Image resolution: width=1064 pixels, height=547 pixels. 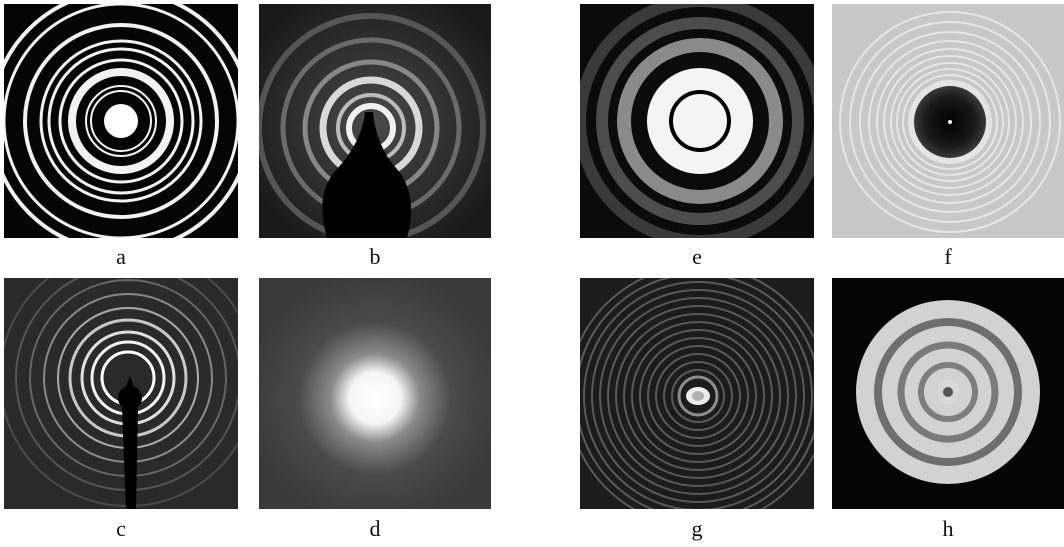 What do you see at coordinates (367, 175) in the screenshot?
I see `beam-stop-b` at bounding box center [367, 175].